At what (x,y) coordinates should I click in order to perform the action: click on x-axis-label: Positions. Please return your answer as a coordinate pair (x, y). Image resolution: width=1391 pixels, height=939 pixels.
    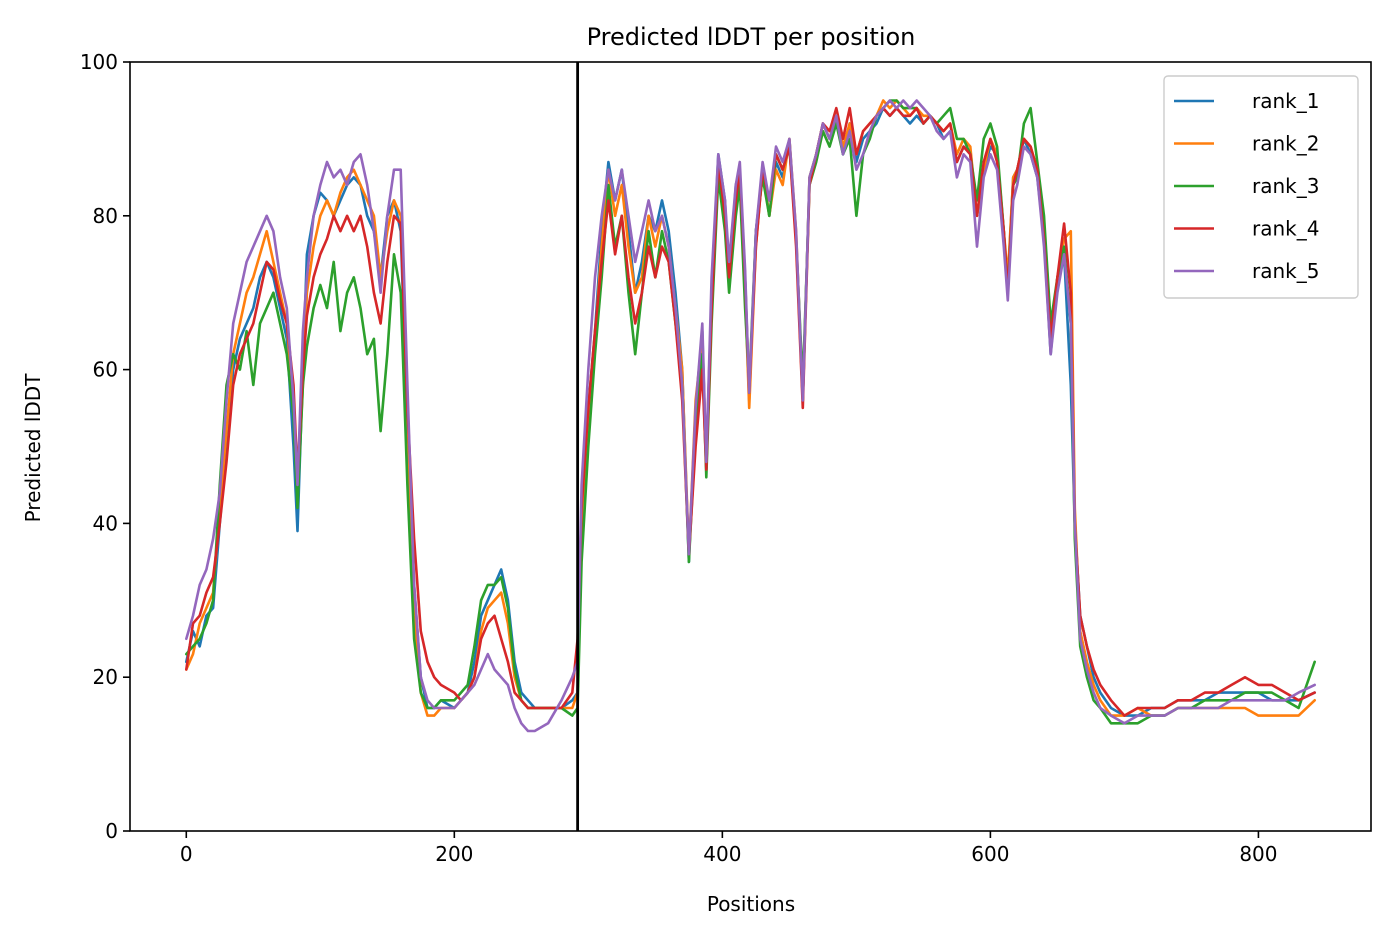
    Looking at the image, I should click on (751, 904).